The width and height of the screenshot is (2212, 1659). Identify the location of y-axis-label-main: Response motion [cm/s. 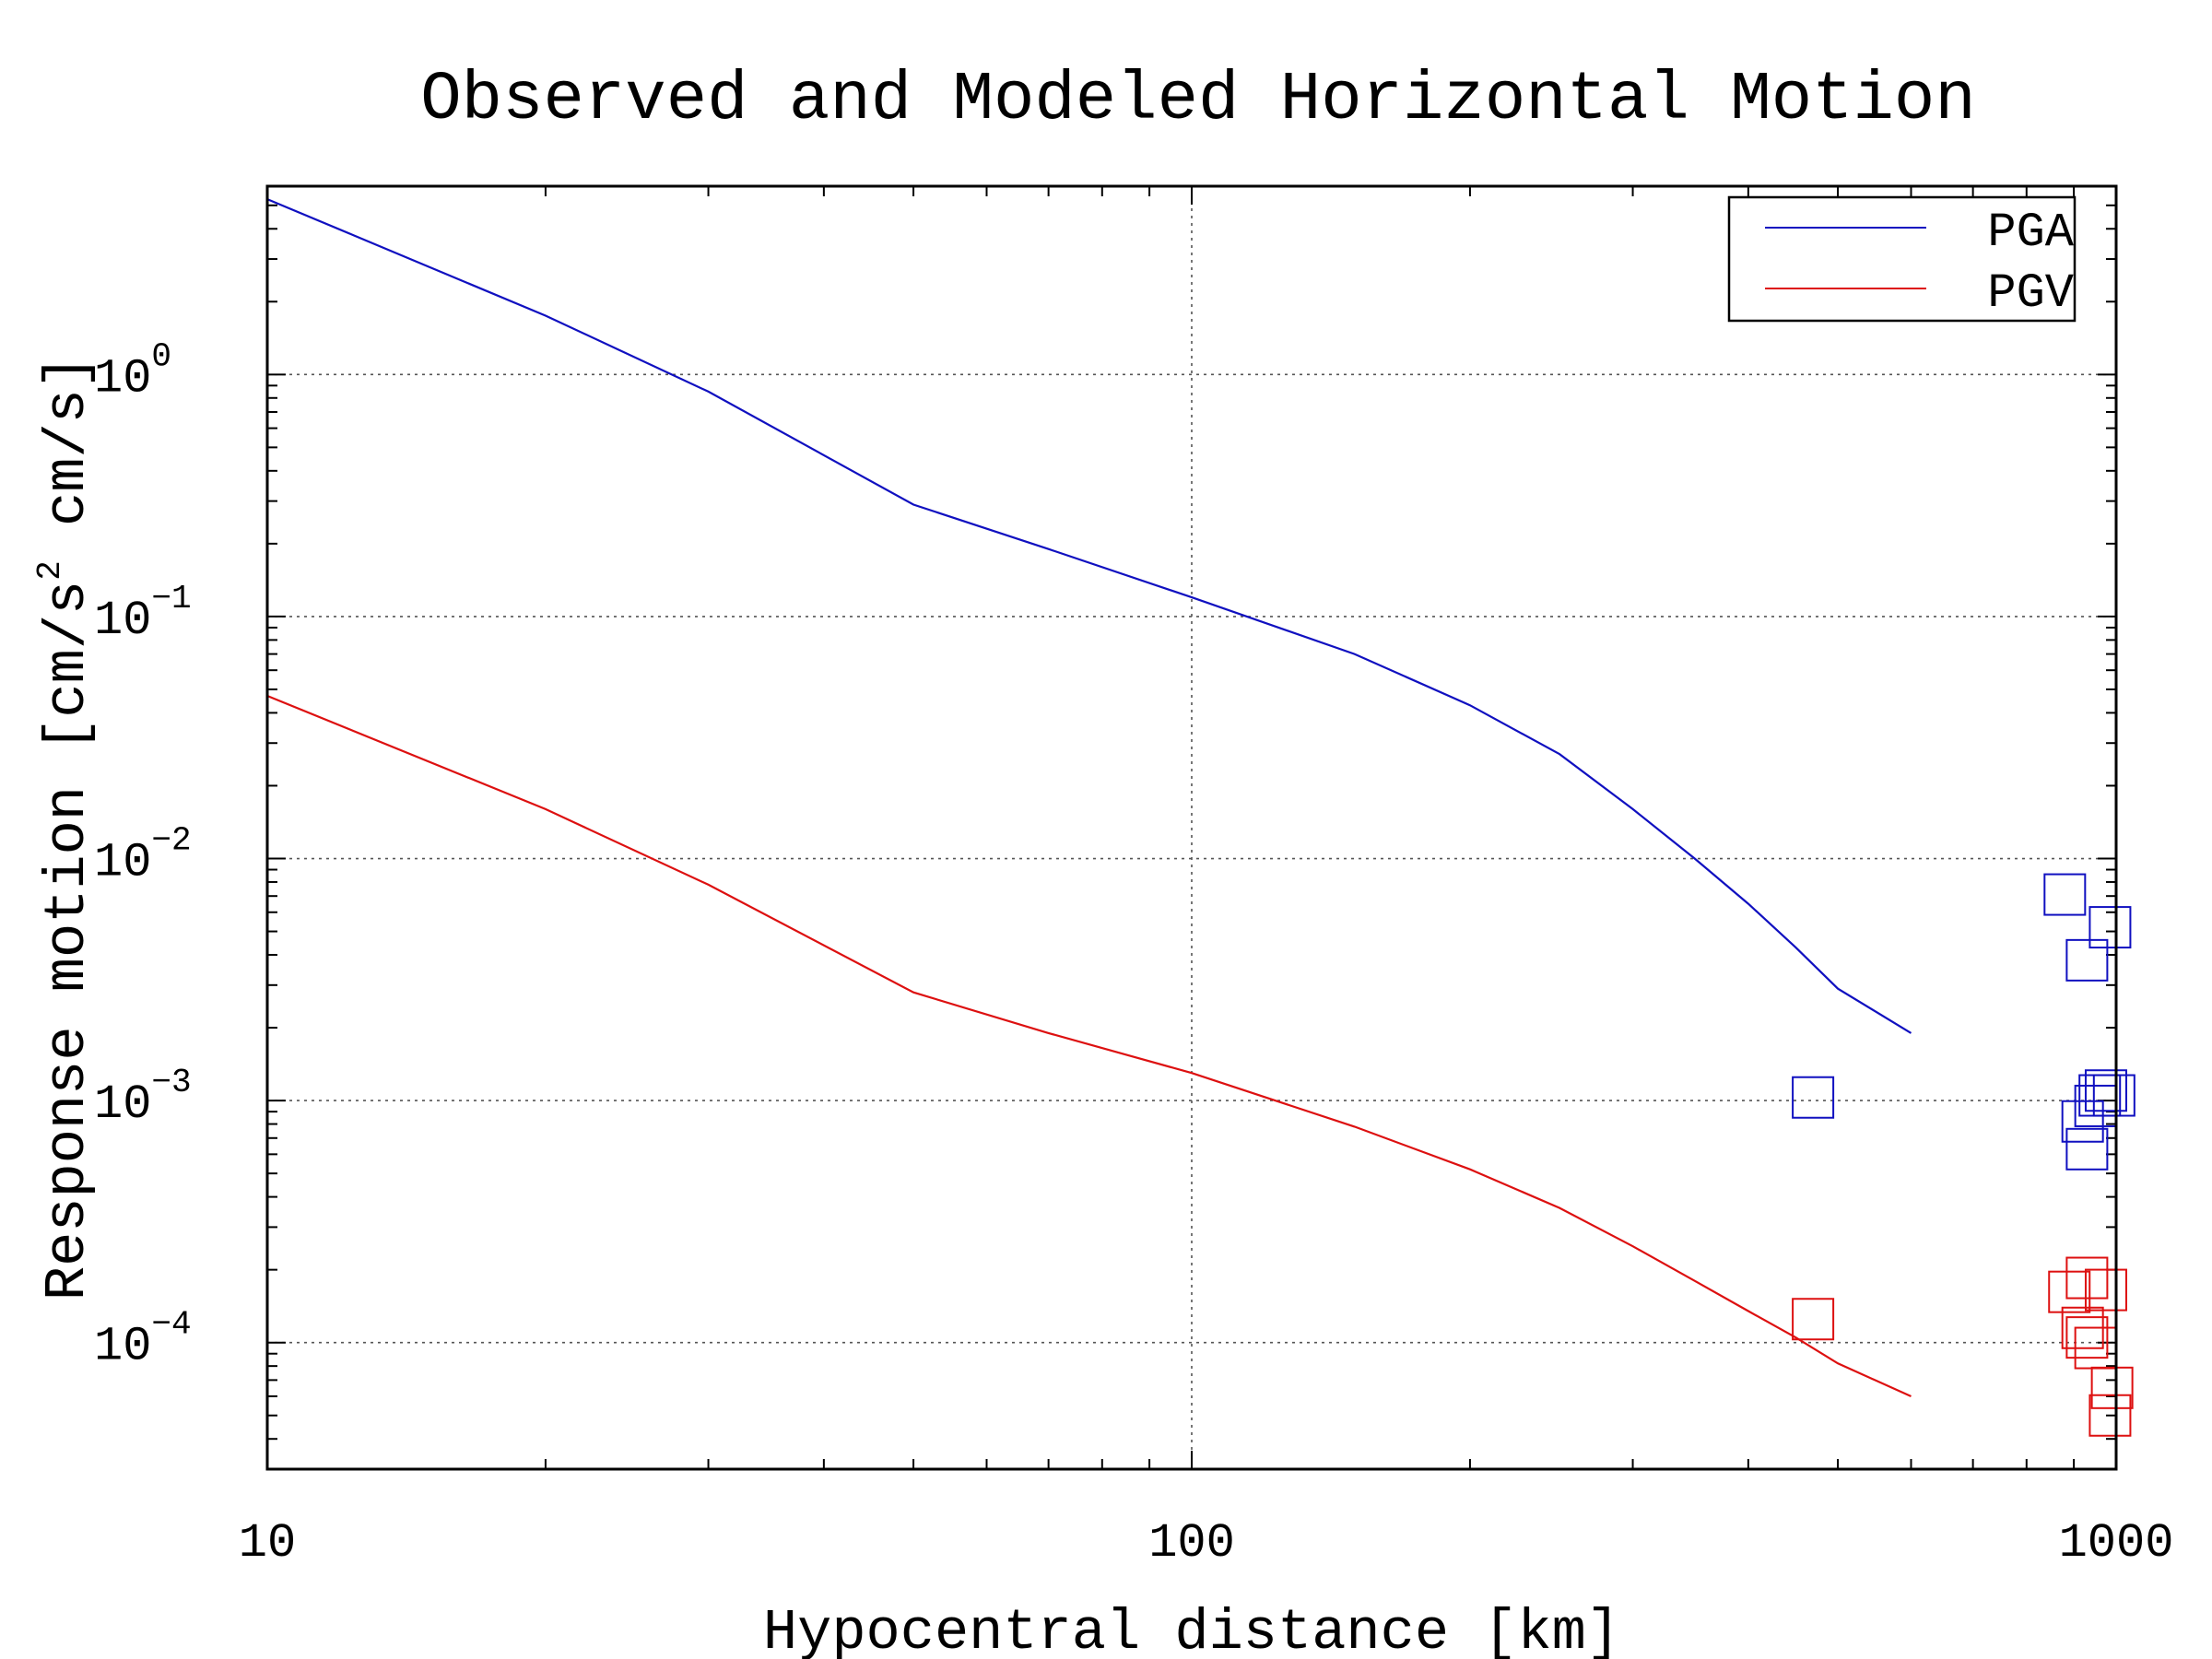
(67, 940).